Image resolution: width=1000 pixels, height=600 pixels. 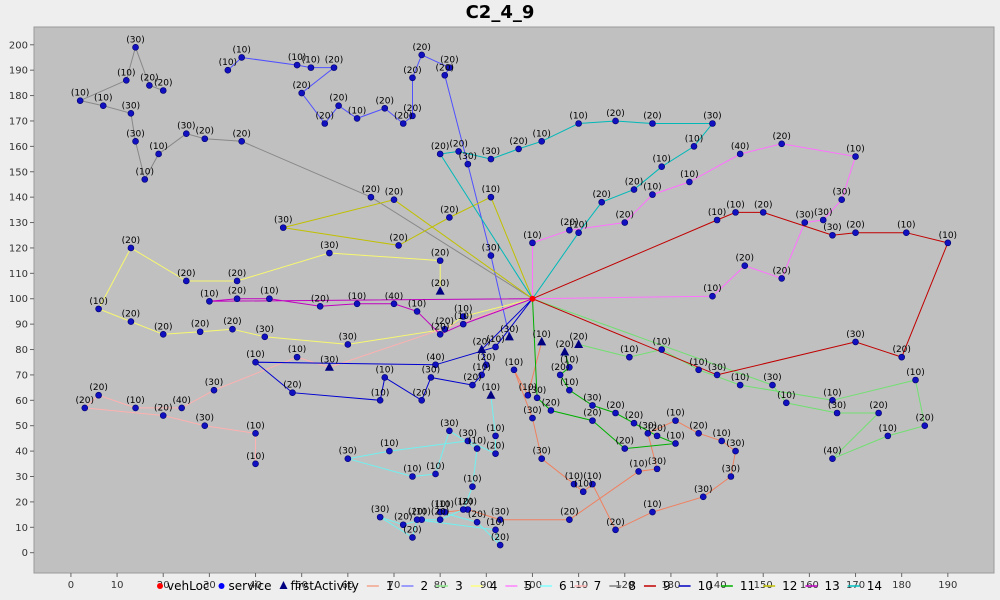 What do you see at coordinates (21, 426) in the screenshot?
I see `y-tick-label: 50` at bounding box center [21, 426].